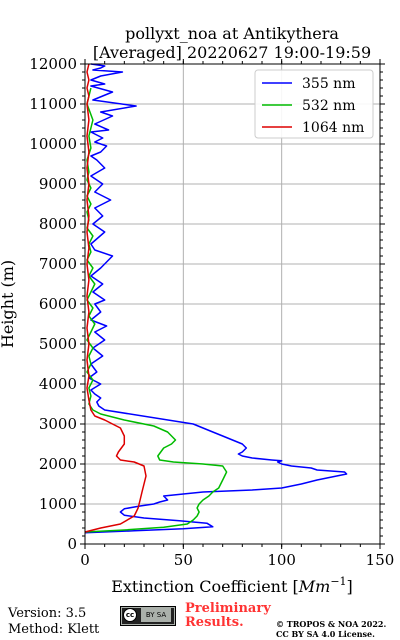 Image resolution: width=400 pixels, height=640 pixels. Describe the element at coordinates (58, 504) in the screenshot. I see `y-tick-label: 1000` at that location.